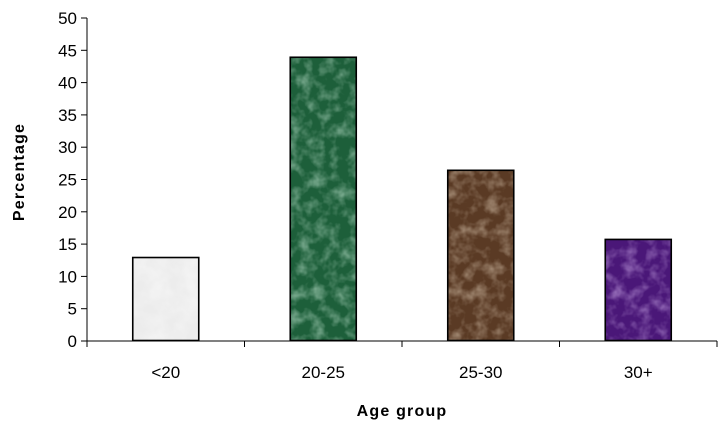 The width and height of the screenshot is (722, 423). I want to click on x-tick-label: 30+, so click(638, 372).